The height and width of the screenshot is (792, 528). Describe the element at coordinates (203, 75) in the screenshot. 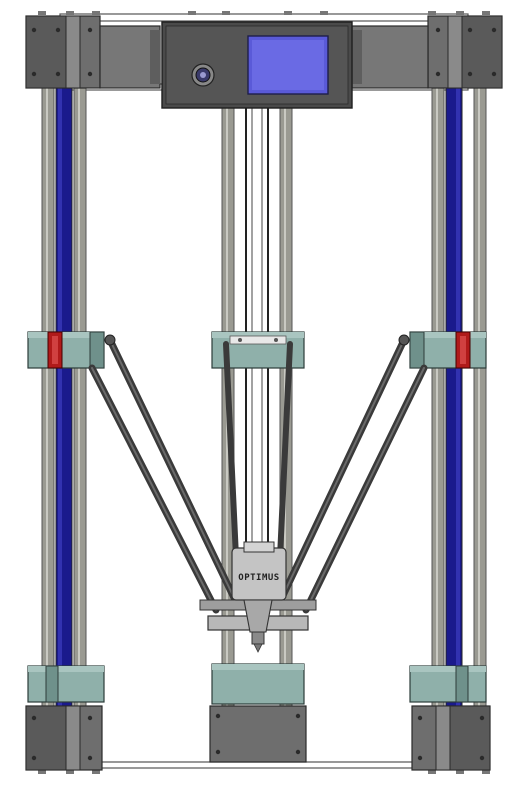

I see `rotary-knob-icon` at that location.